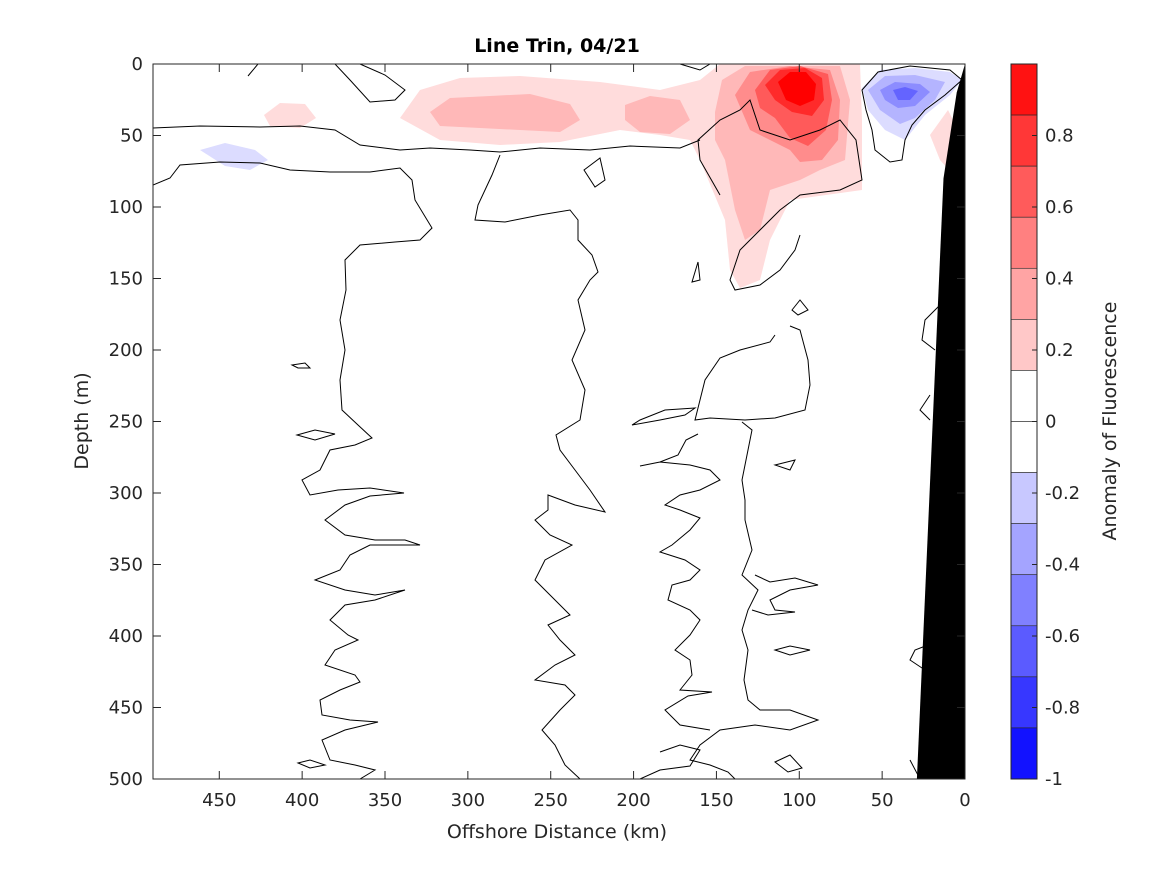 This screenshot has width=1167, height=875. I want to click on negative-anomaly-layers, so click(581, 119).